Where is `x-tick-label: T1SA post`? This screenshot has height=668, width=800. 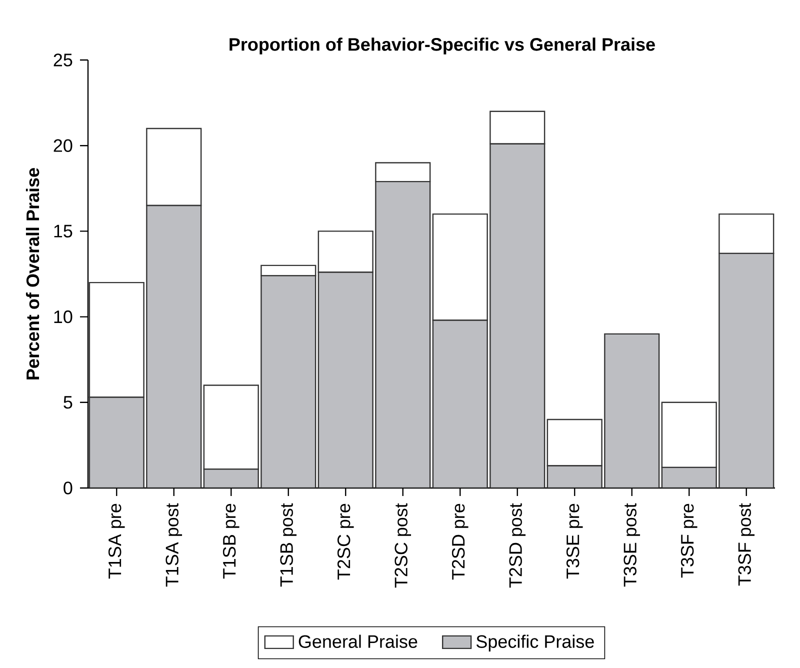 x-tick-label: T1SA post is located at coordinates (174, 545).